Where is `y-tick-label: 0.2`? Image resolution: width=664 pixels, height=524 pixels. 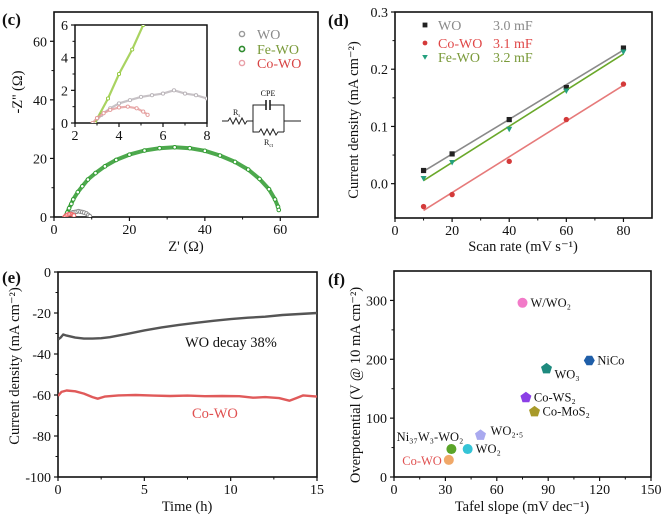 y-tick-label: 0.2 is located at coordinates (380, 70).